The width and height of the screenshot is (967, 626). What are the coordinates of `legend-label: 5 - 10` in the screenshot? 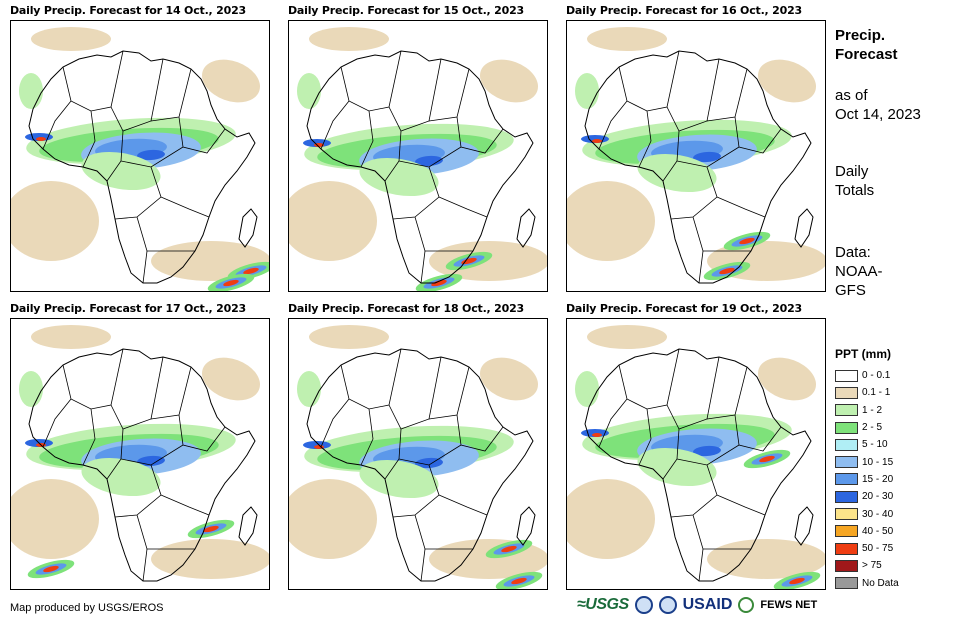 It's located at (875, 445).